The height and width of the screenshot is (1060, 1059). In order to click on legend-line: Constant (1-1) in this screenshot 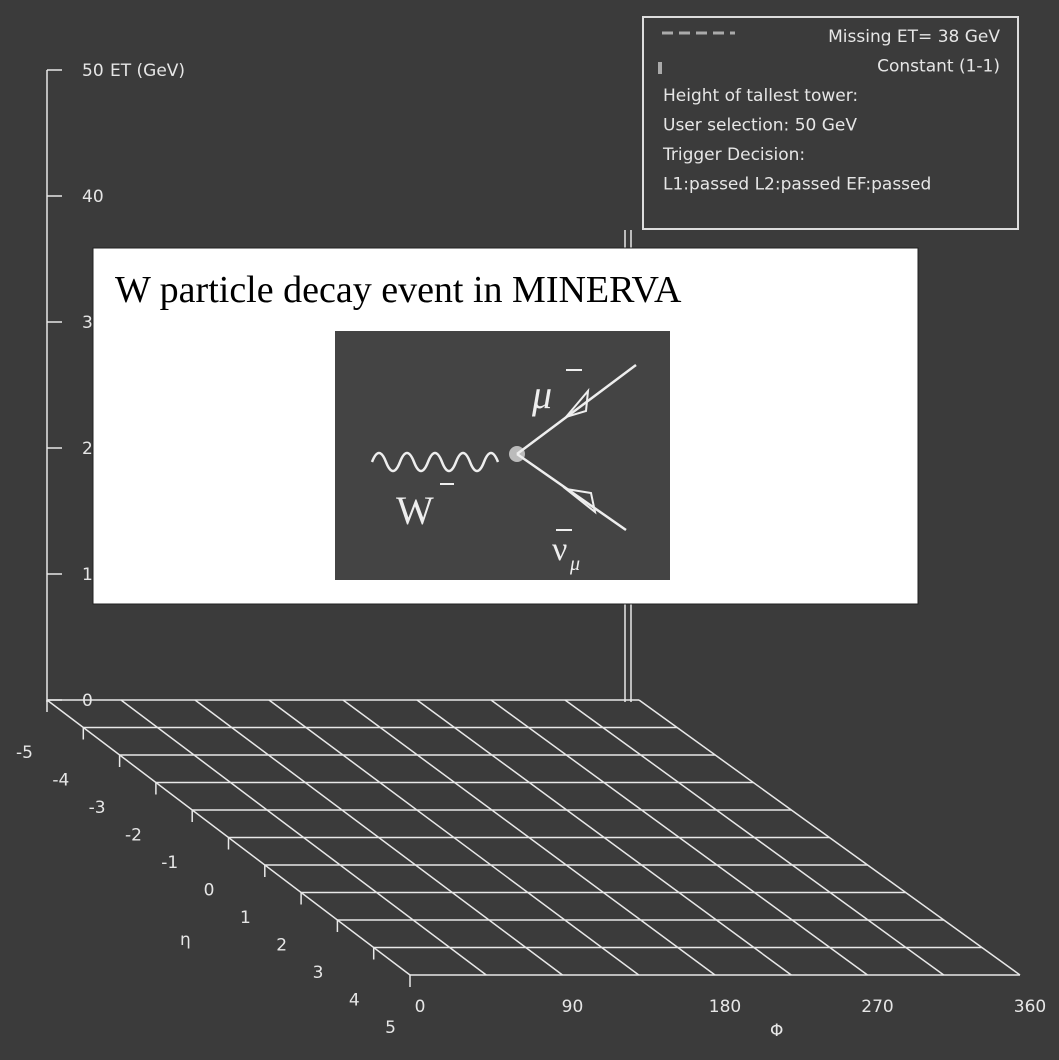, I will do `click(938, 67)`.